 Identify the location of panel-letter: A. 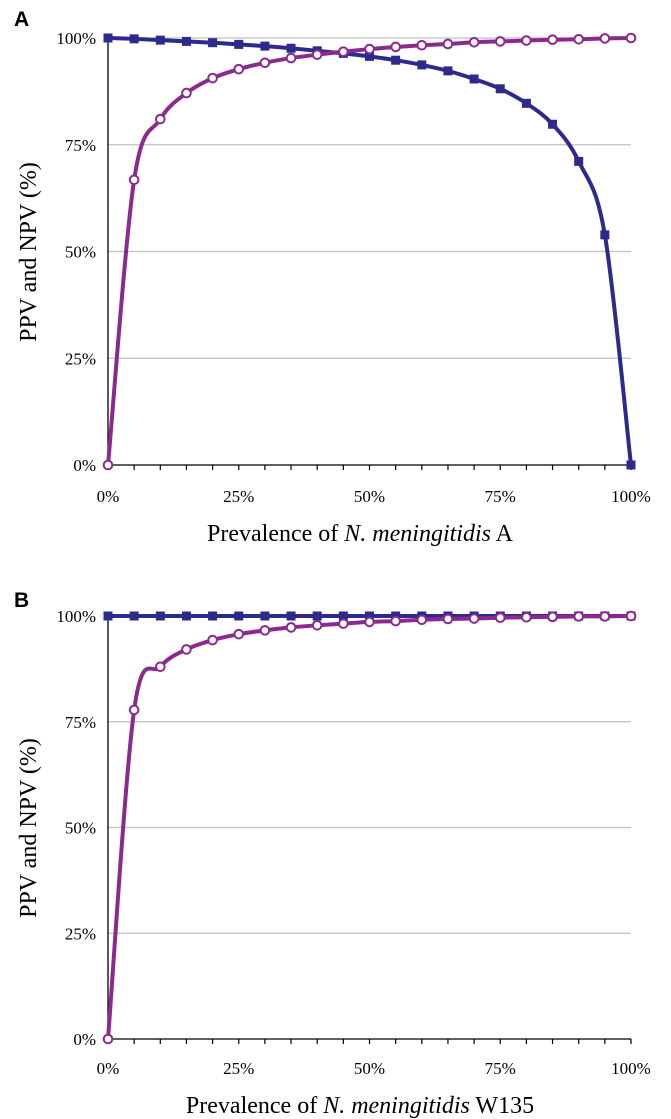
(21, 19).